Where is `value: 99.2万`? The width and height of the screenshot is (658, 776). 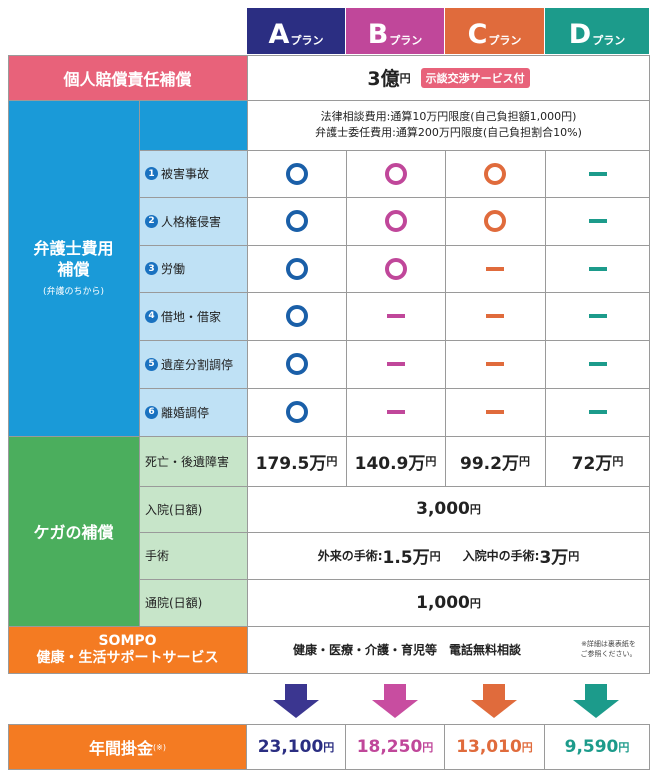 value: 99.2万 is located at coordinates (489, 463).